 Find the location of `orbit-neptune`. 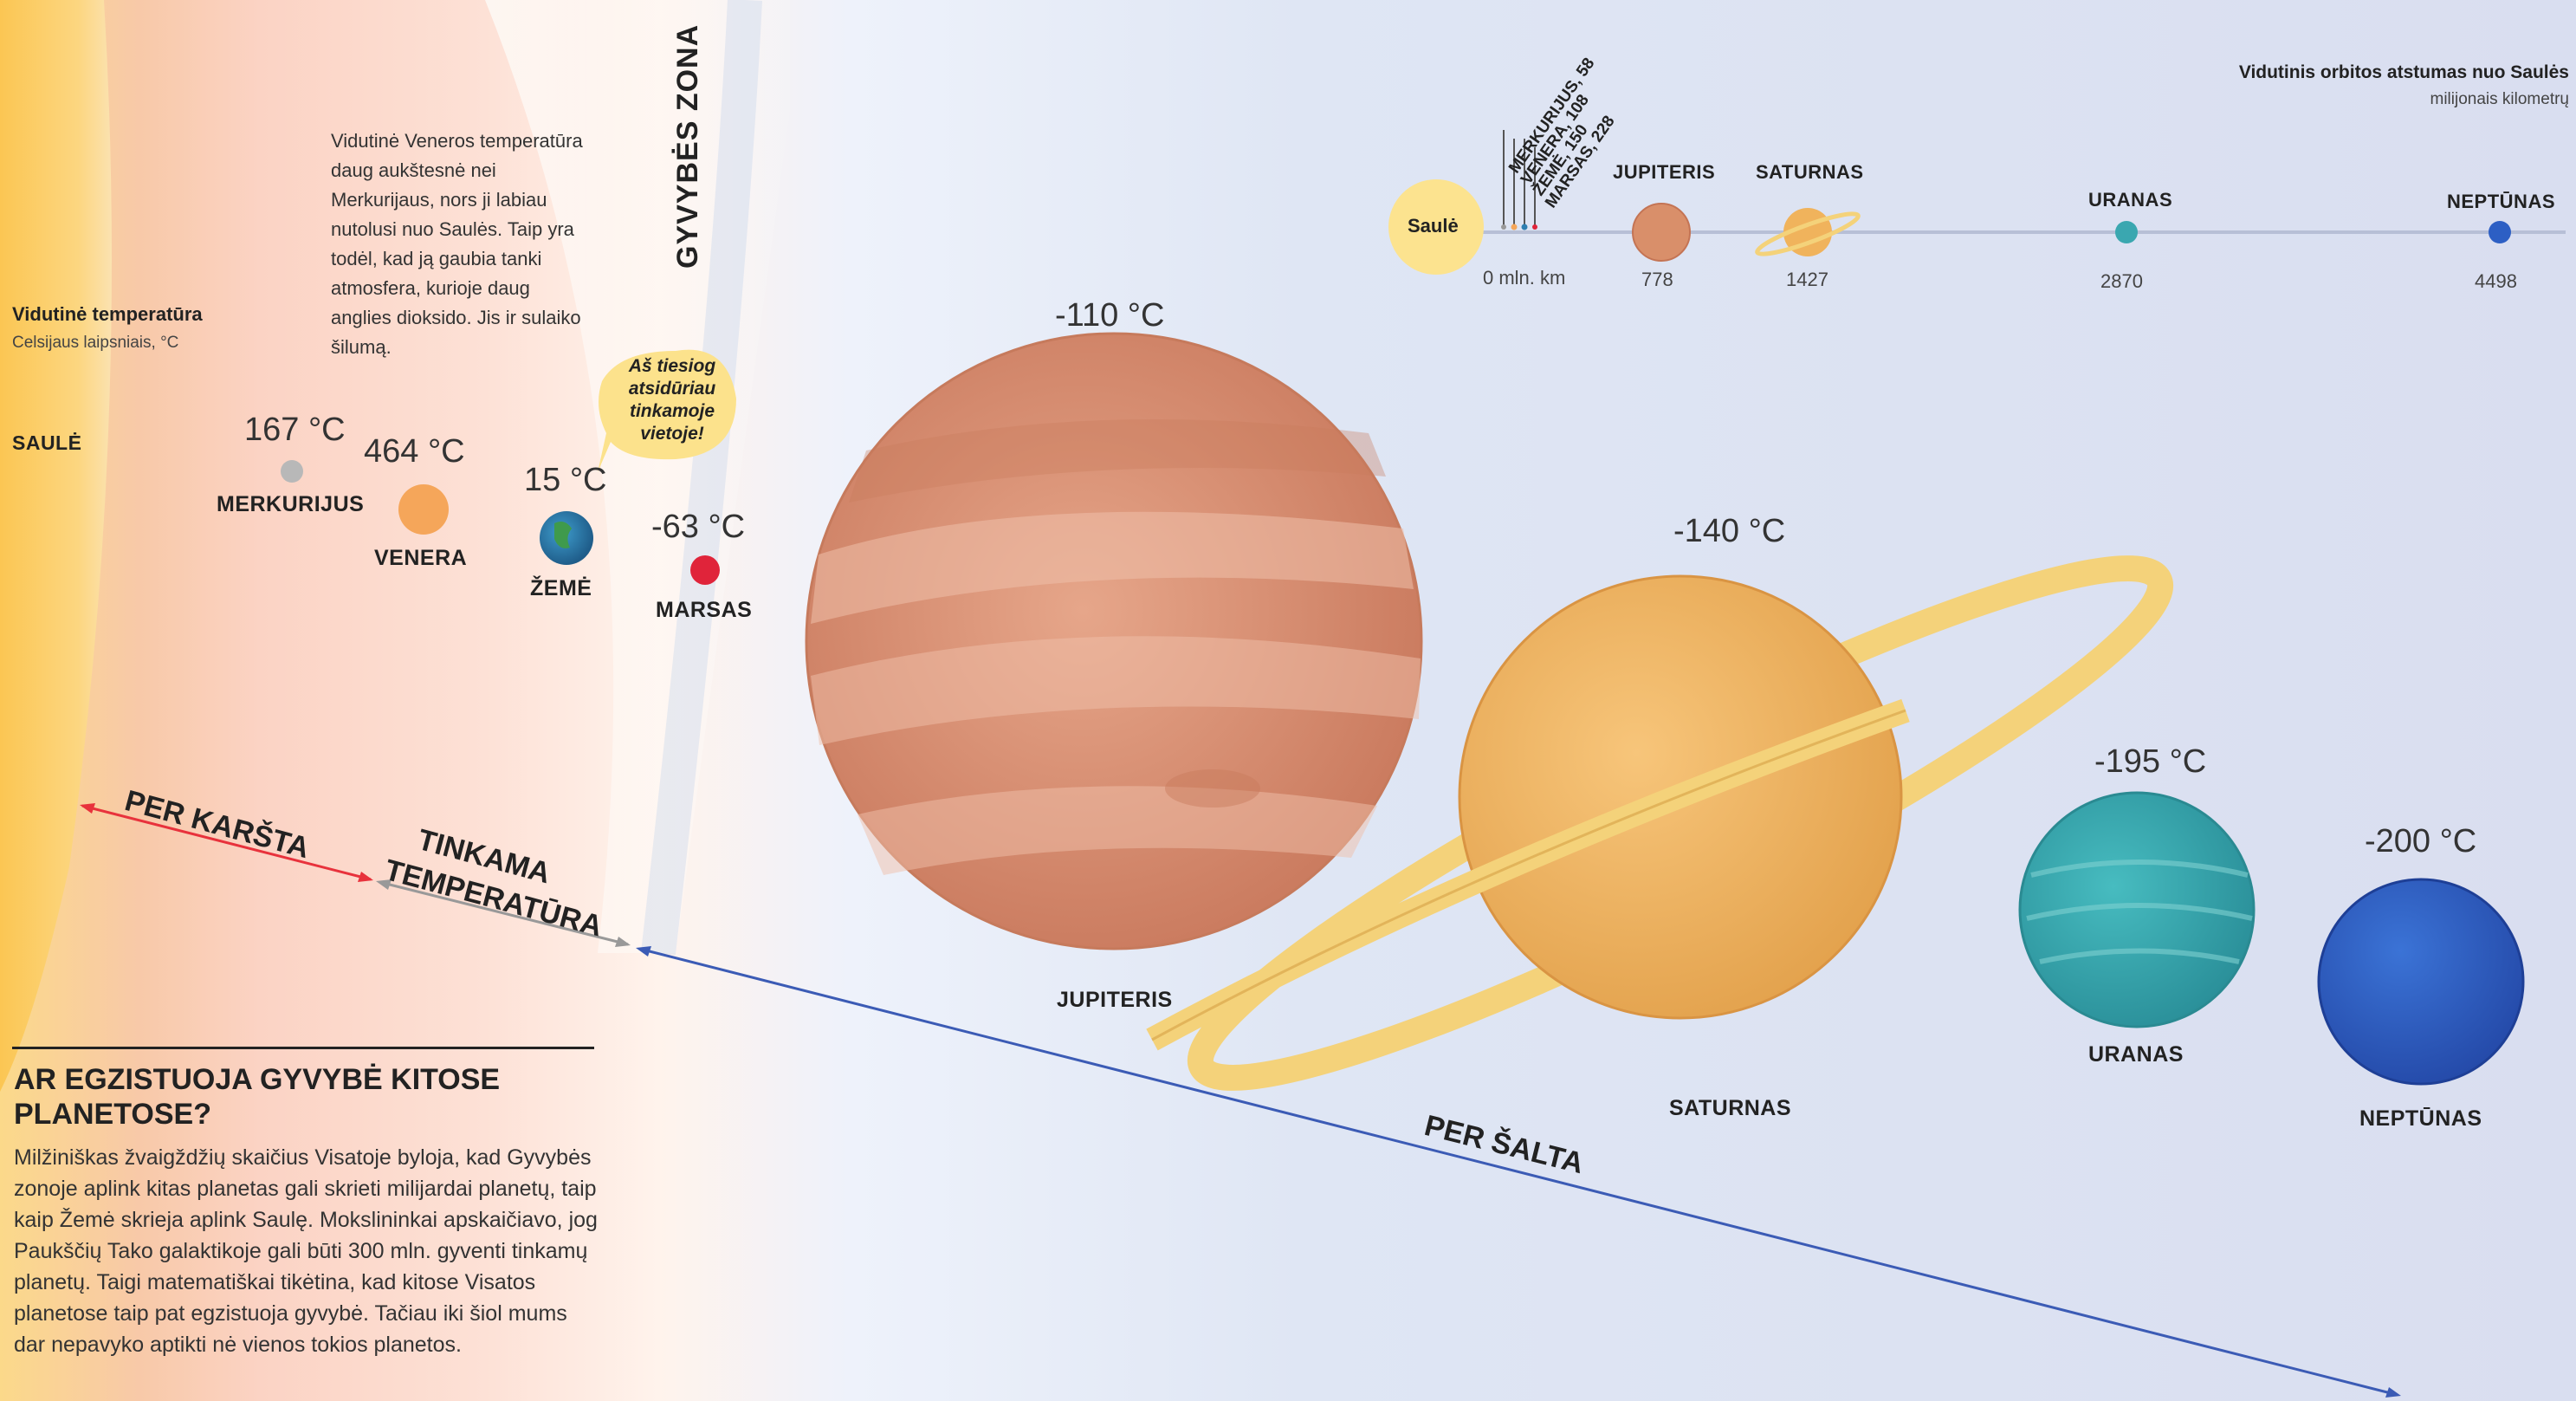

orbit-neptune is located at coordinates (2500, 232).